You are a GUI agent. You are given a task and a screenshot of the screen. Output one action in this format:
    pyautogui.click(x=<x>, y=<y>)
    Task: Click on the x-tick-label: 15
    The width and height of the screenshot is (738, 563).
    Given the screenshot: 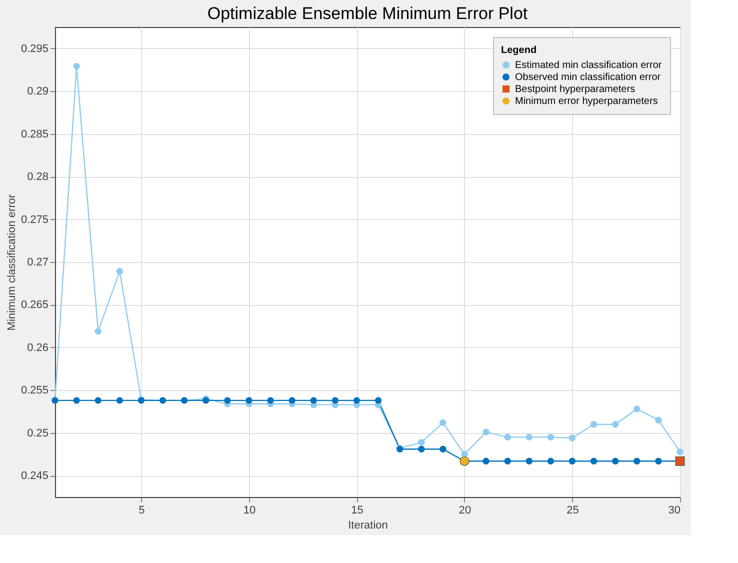 What is the action you would take?
    pyautogui.click(x=357, y=510)
    